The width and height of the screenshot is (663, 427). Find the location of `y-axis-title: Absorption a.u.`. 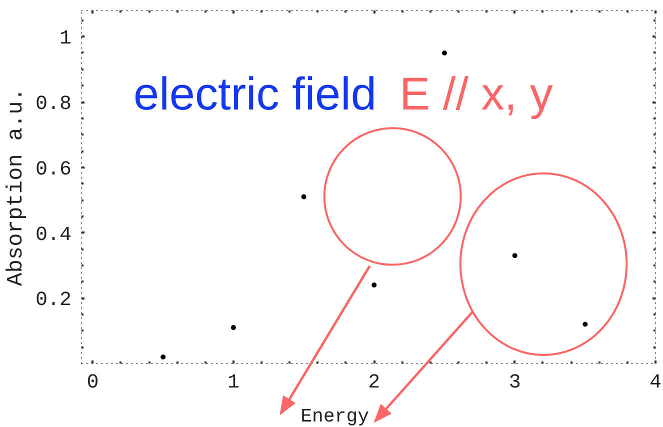

y-axis-title: Absorption a.u. is located at coordinates (15, 187).